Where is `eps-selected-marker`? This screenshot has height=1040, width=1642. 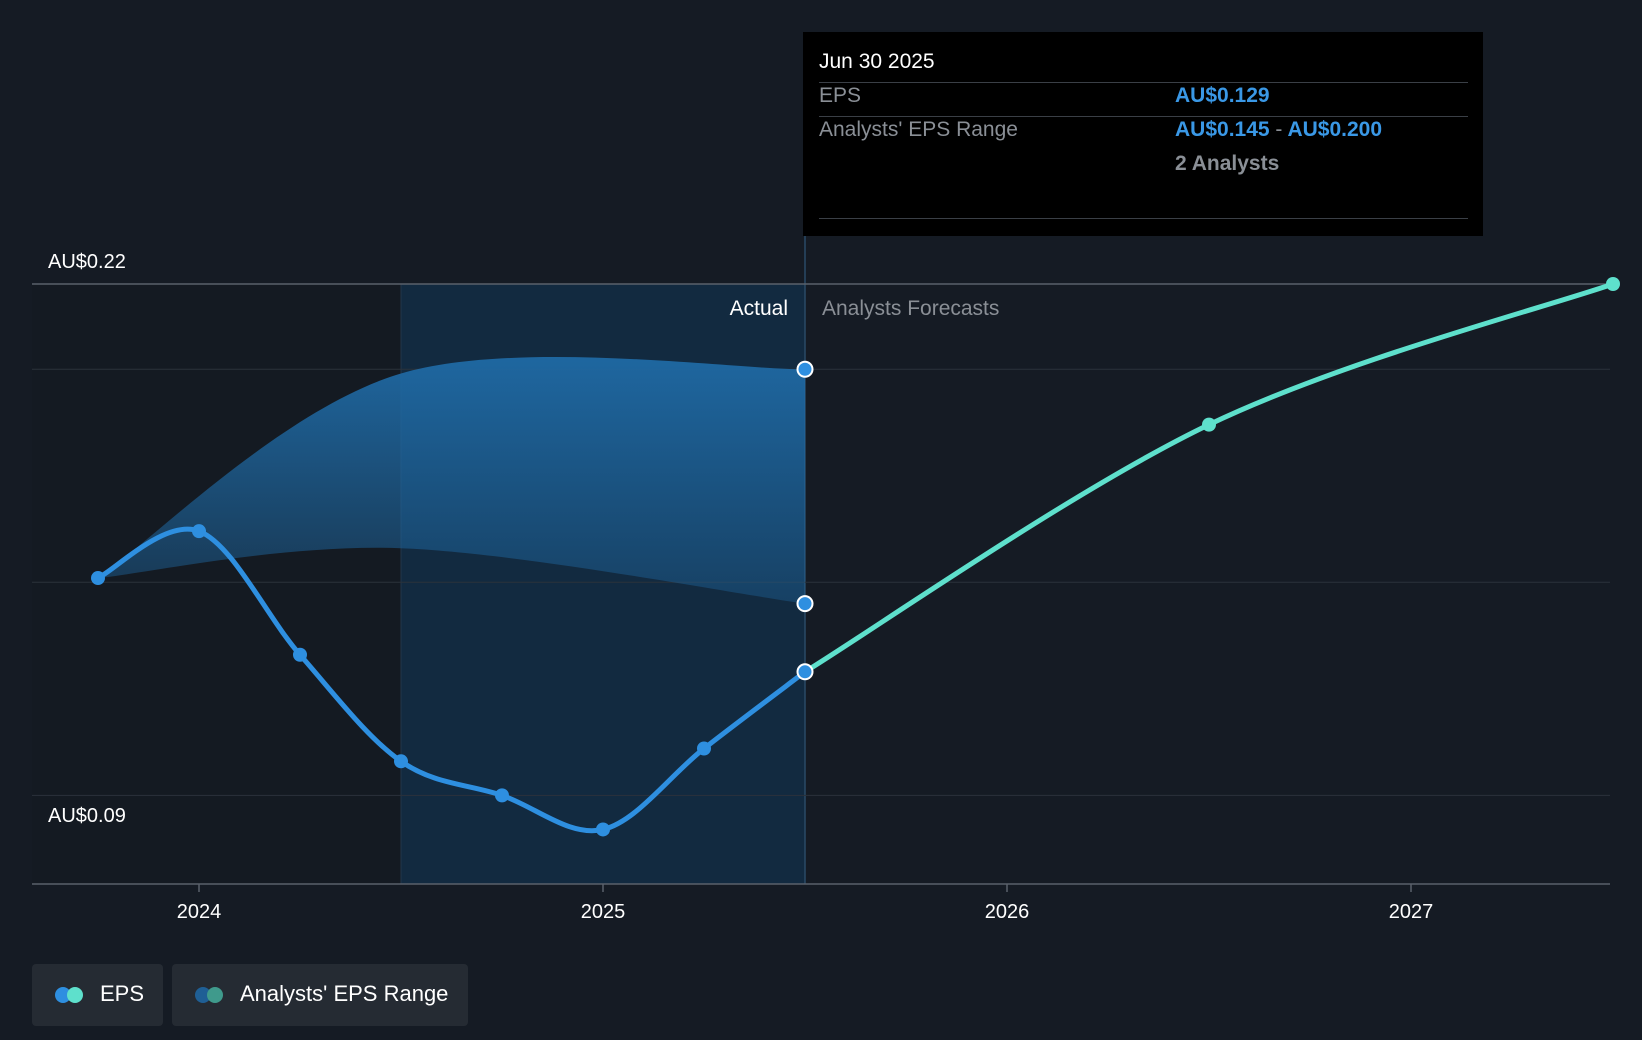 eps-selected-marker is located at coordinates (805, 672).